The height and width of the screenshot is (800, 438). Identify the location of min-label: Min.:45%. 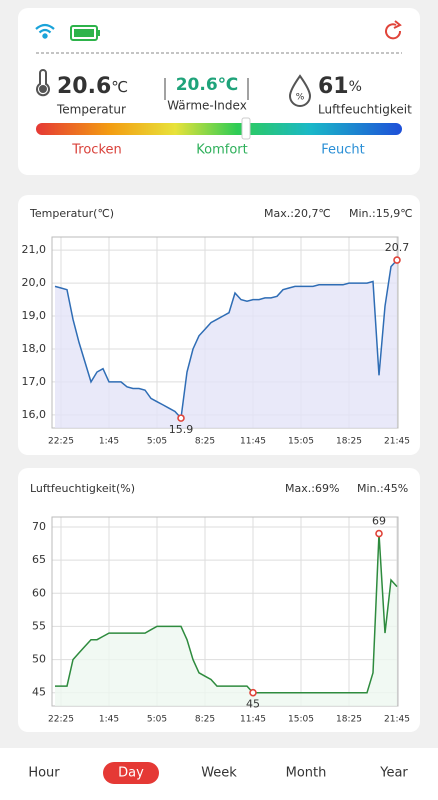
(382, 488).